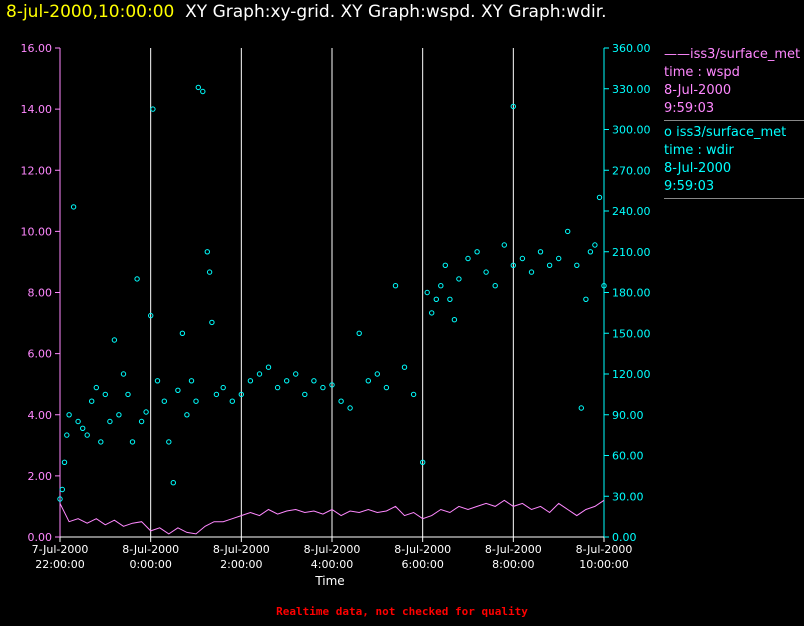  What do you see at coordinates (677, 54) in the screenshot?
I see `legend-line-symbol: ——` at bounding box center [677, 54].